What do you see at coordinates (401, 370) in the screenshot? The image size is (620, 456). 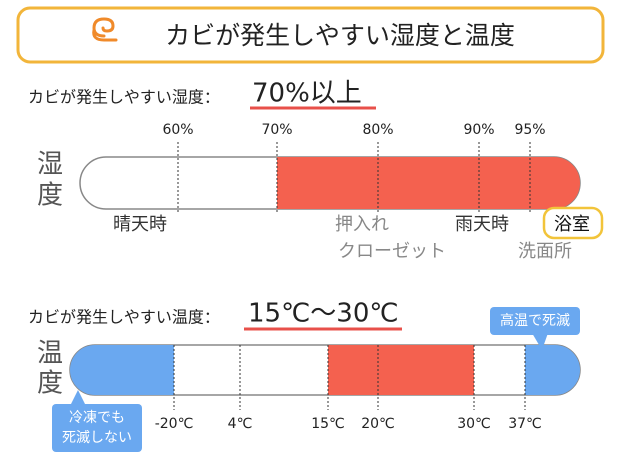 I see `temperature-risk-zone` at bounding box center [401, 370].